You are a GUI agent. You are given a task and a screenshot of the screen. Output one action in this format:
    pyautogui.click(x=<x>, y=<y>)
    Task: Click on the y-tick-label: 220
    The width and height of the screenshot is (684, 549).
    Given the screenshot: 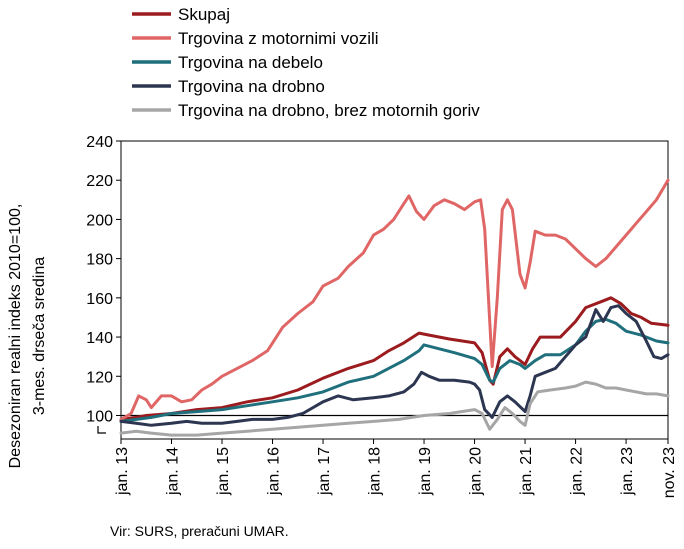 What is the action you would take?
    pyautogui.click(x=99, y=181)
    